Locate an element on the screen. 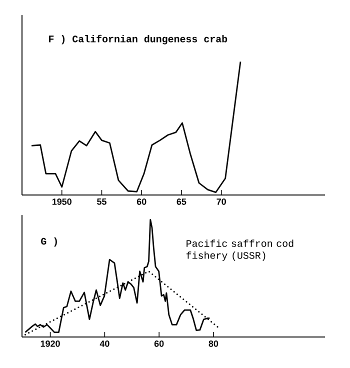  chart-title: F ) Californian dungeness crab is located at coordinates (138, 39).